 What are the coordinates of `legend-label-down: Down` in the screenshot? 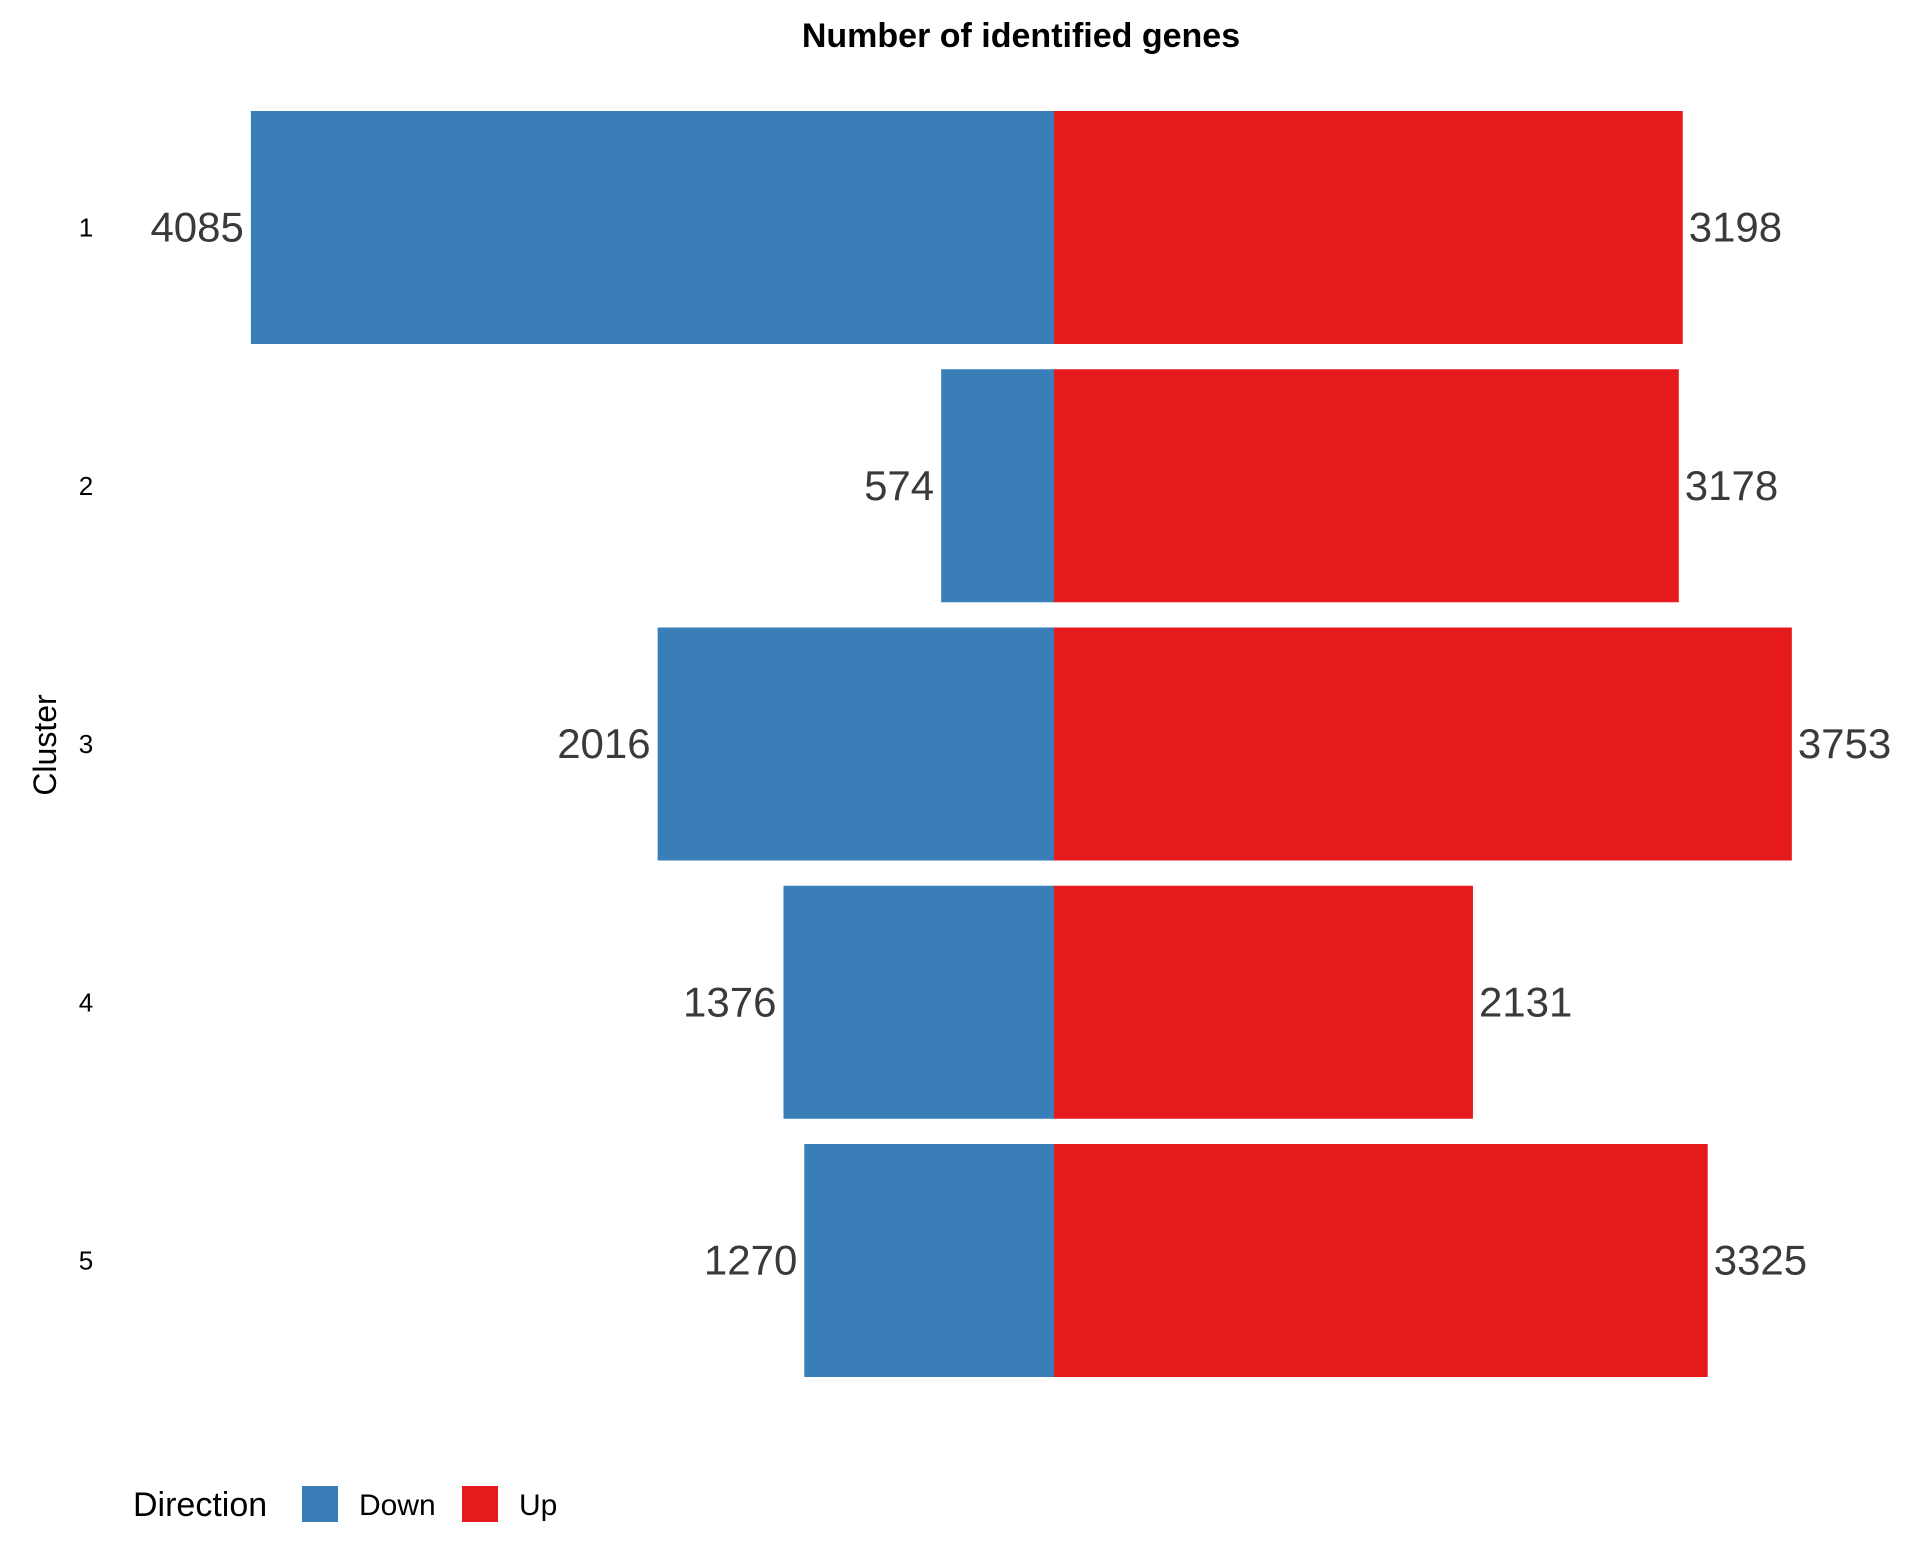 It's located at (397, 1505).